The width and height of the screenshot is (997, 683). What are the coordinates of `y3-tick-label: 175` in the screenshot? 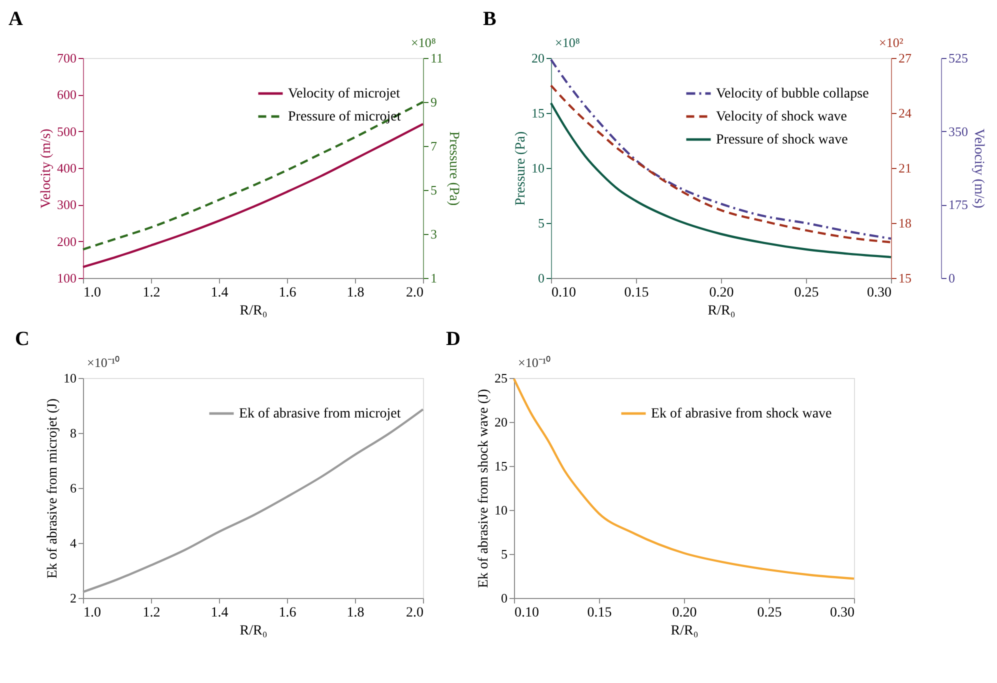 It's located at (958, 204).